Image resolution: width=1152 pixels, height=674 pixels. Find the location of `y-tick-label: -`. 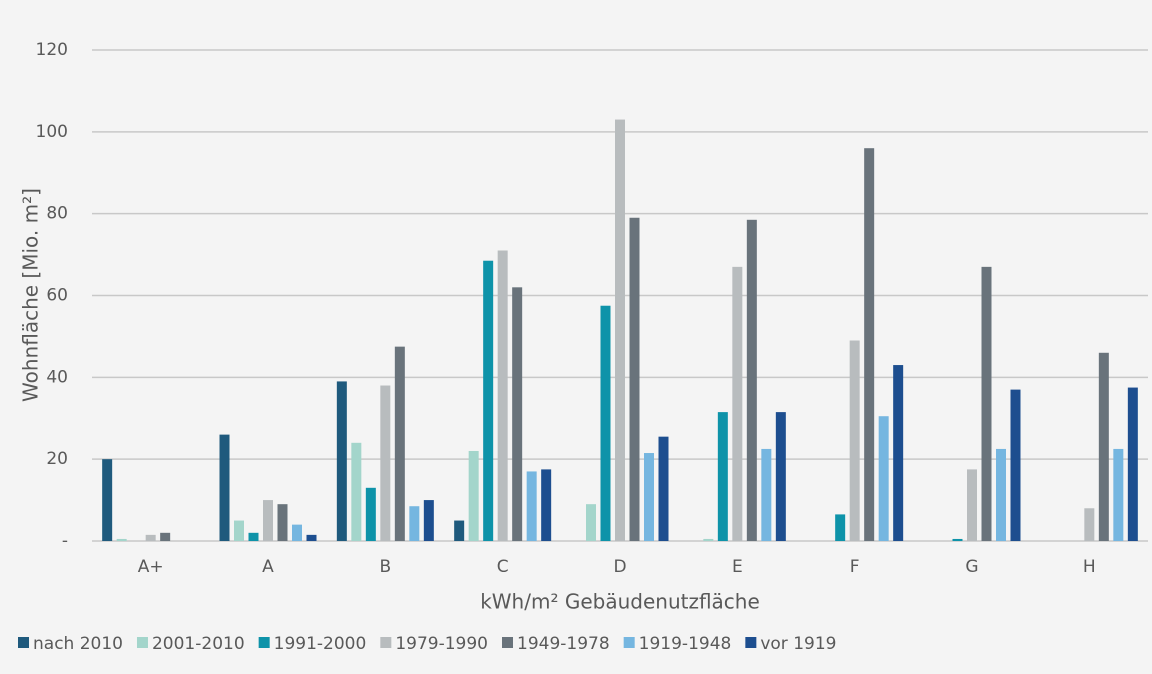

y-tick-label: - is located at coordinates (65, 541).